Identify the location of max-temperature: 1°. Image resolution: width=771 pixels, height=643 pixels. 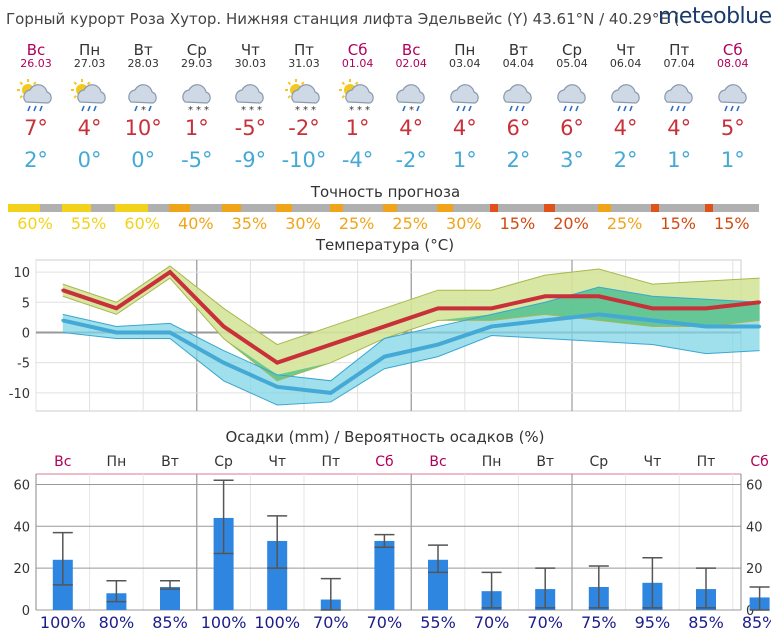
(357, 128).